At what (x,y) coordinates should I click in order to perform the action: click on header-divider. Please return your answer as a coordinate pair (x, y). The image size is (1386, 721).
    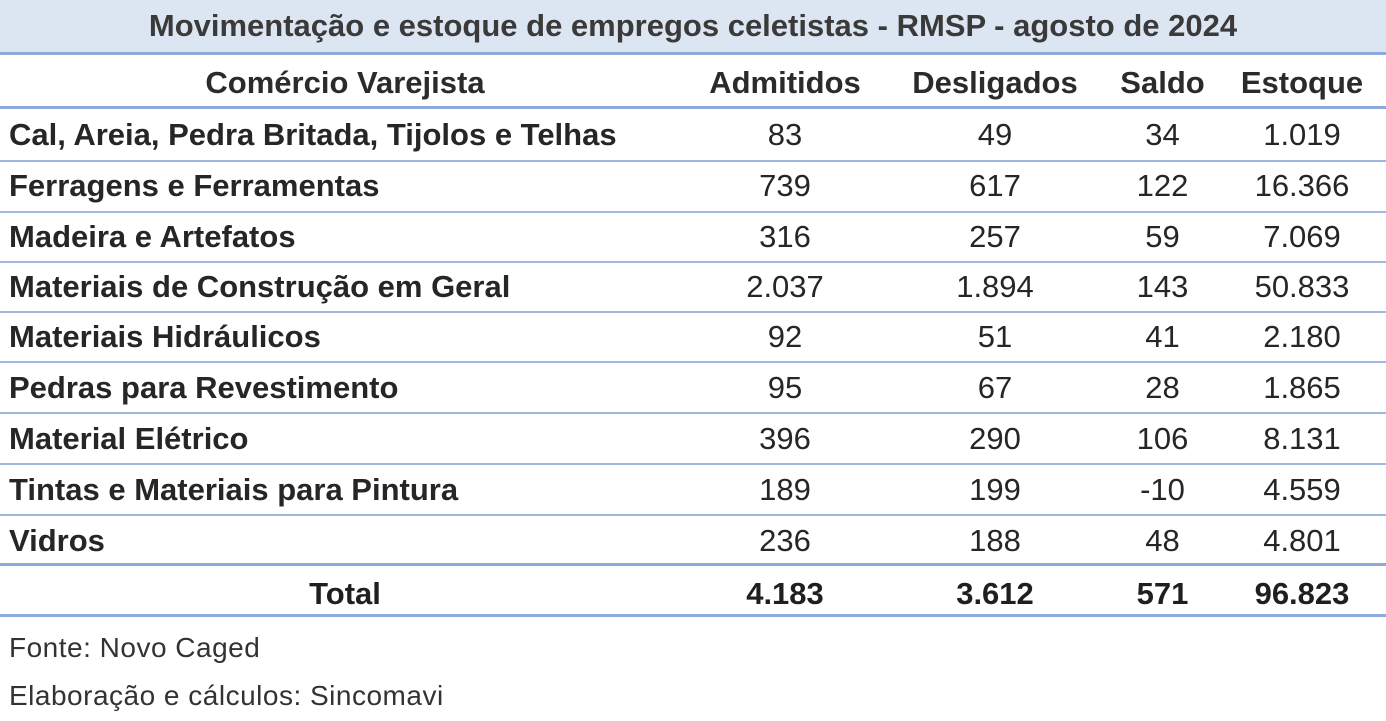
    Looking at the image, I should click on (693, 107).